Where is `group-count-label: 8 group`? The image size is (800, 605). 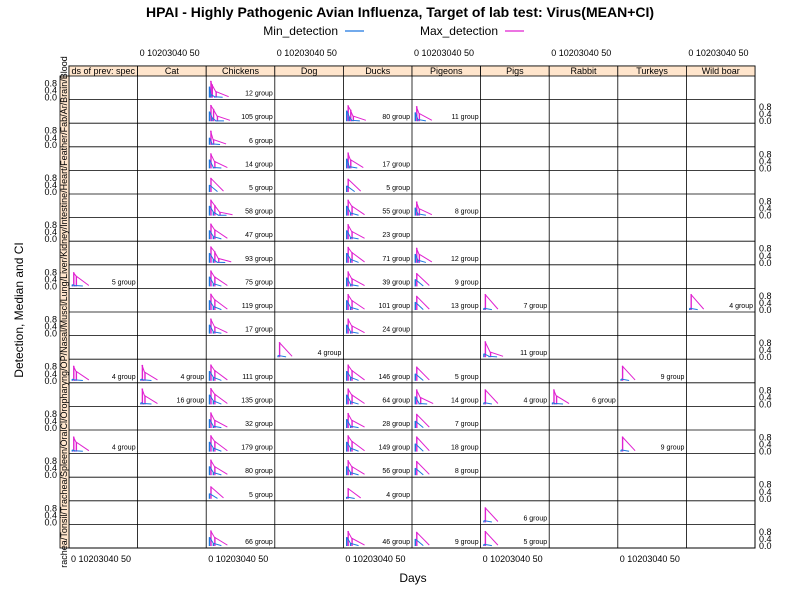 group-count-label: 8 group is located at coordinates (467, 471).